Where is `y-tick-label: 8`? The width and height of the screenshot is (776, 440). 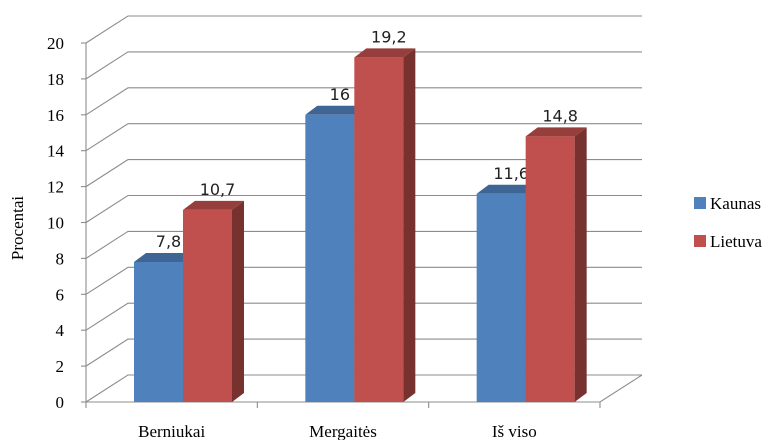 y-tick-label: 8 is located at coordinates (60, 258).